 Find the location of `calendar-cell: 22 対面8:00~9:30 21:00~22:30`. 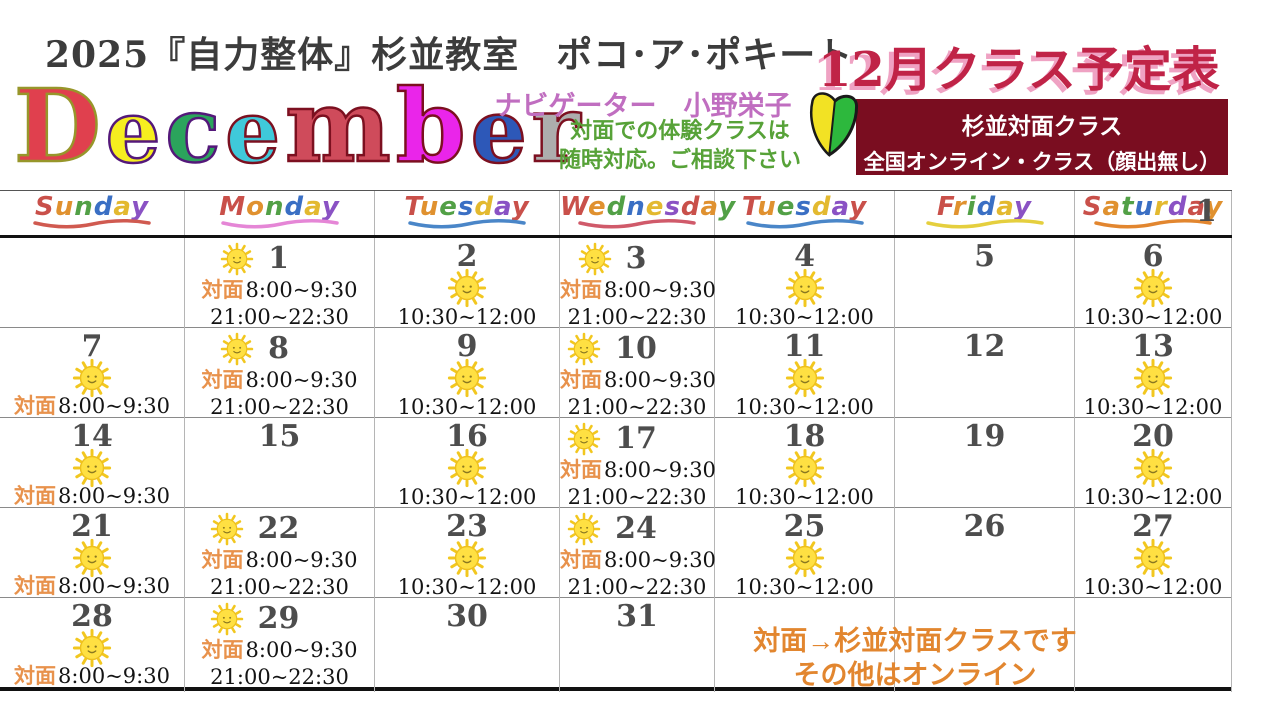

calendar-cell: 22 対面8:00~9:30 21:00~22:30 is located at coordinates (280, 555).